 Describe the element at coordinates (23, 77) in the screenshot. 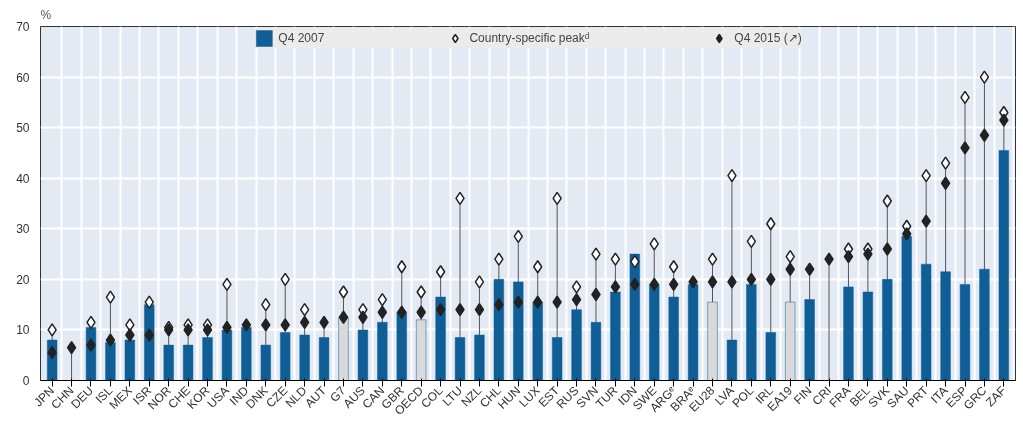

I see `y-tick-label: 60` at that location.